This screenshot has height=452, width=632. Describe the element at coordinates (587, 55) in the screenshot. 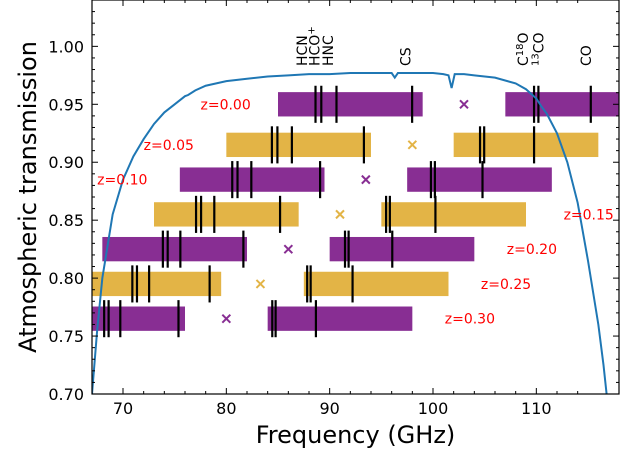

I see `molecule-label: CO` at that location.